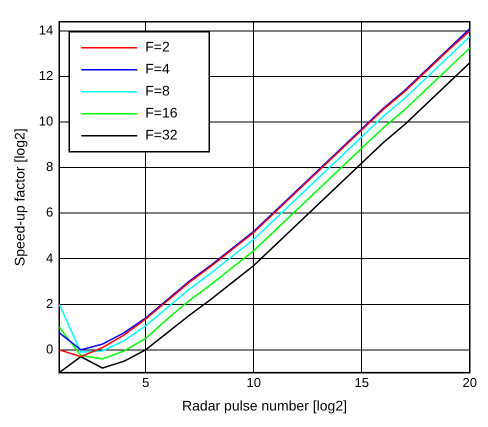 This screenshot has width=488, height=427. I want to click on legend-label: F=8, so click(157, 90).